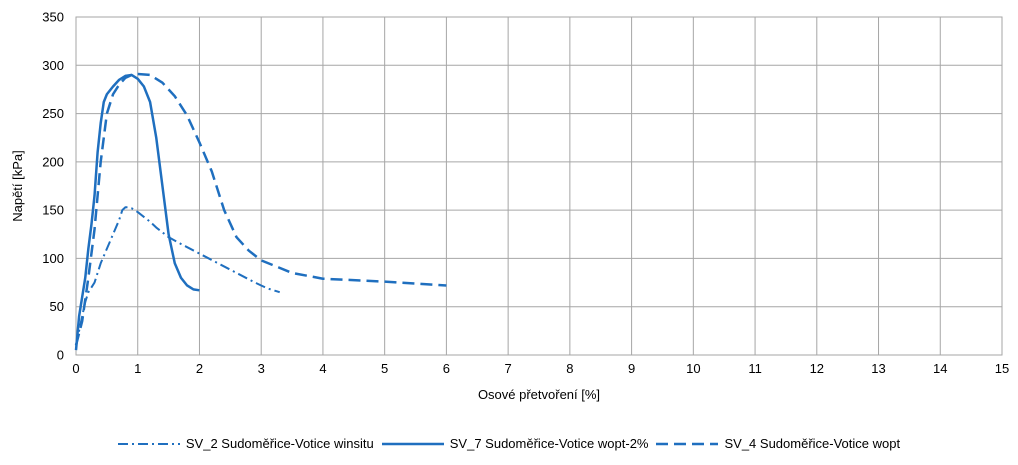 Image resolution: width=1018 pixels, height=465 pixels. What do you see at coordinates (137, 368) in the screenshot?
I see `x-tick-label: 1` at bounding box center [137, 368].